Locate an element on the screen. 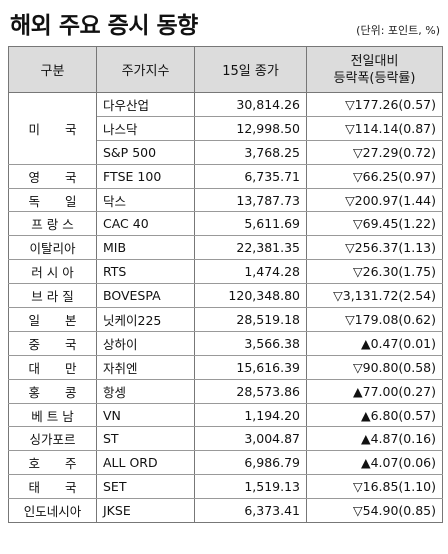 This screenshot has height=554, width=448. change-value: ▽16.85(1.10) is located at coordinates (374, 487).